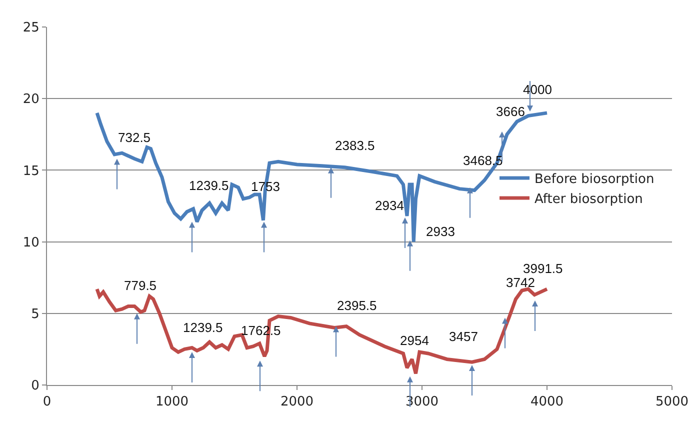  Describe the element at coordinates (31, 100) in the screenshot. I see `y-tick-label: 20` at that location.